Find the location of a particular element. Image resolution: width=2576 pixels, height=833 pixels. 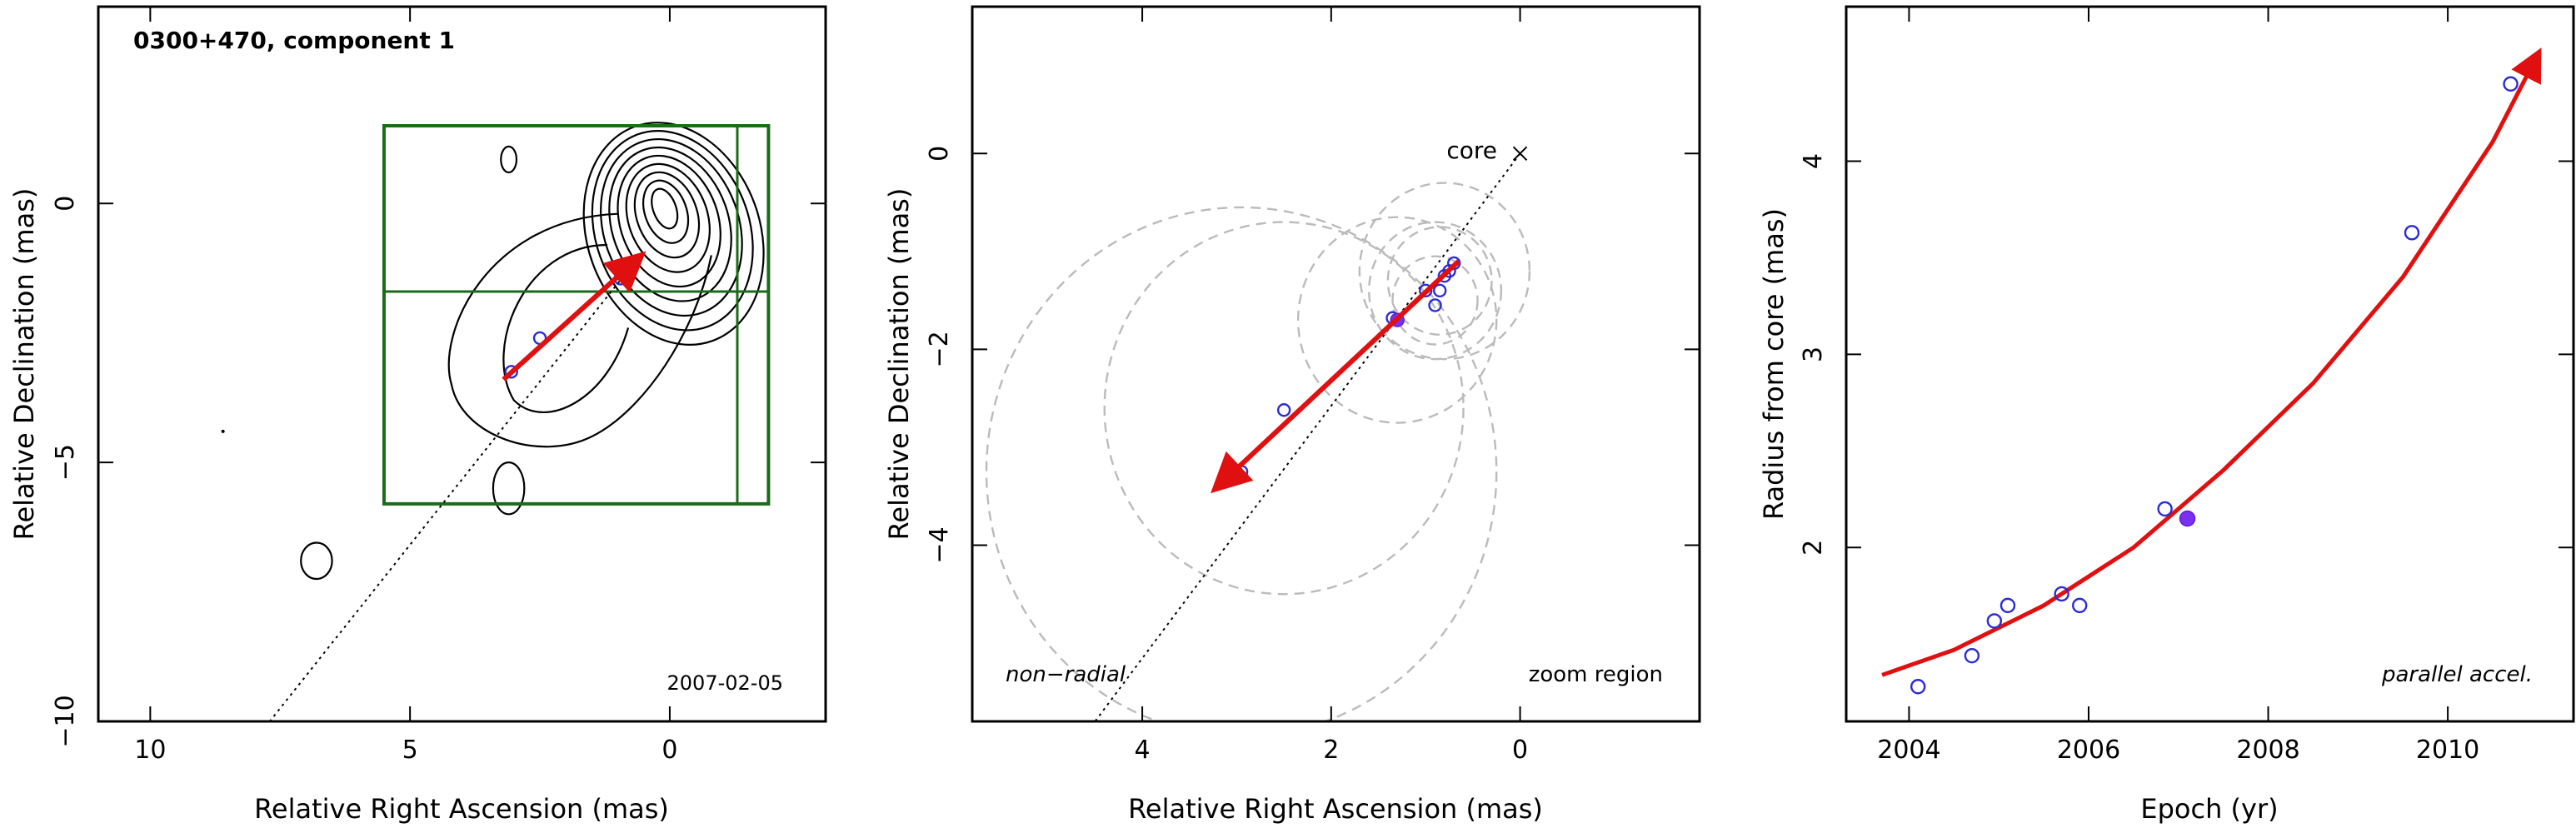

p2-nonradial-label: non−radial is located at coordinates (1066, 674).